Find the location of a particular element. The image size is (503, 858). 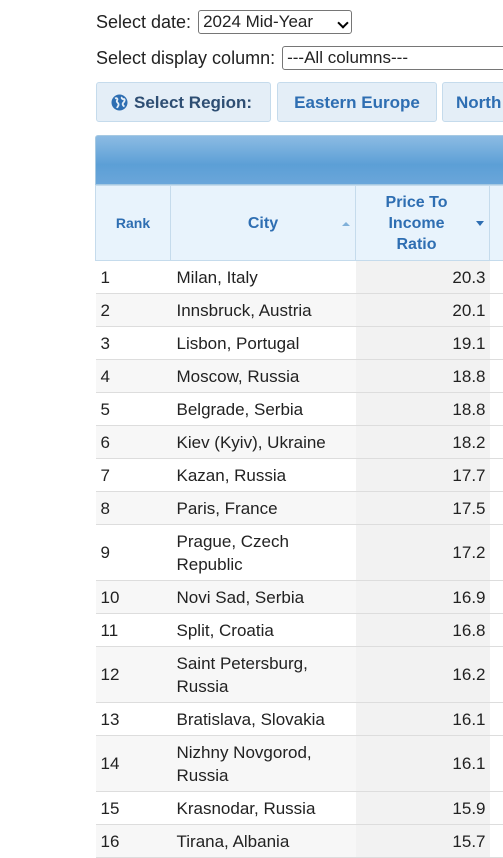

date-selector-row: Select date: 2024 Mid-Year is located at coordinates (224, 23).